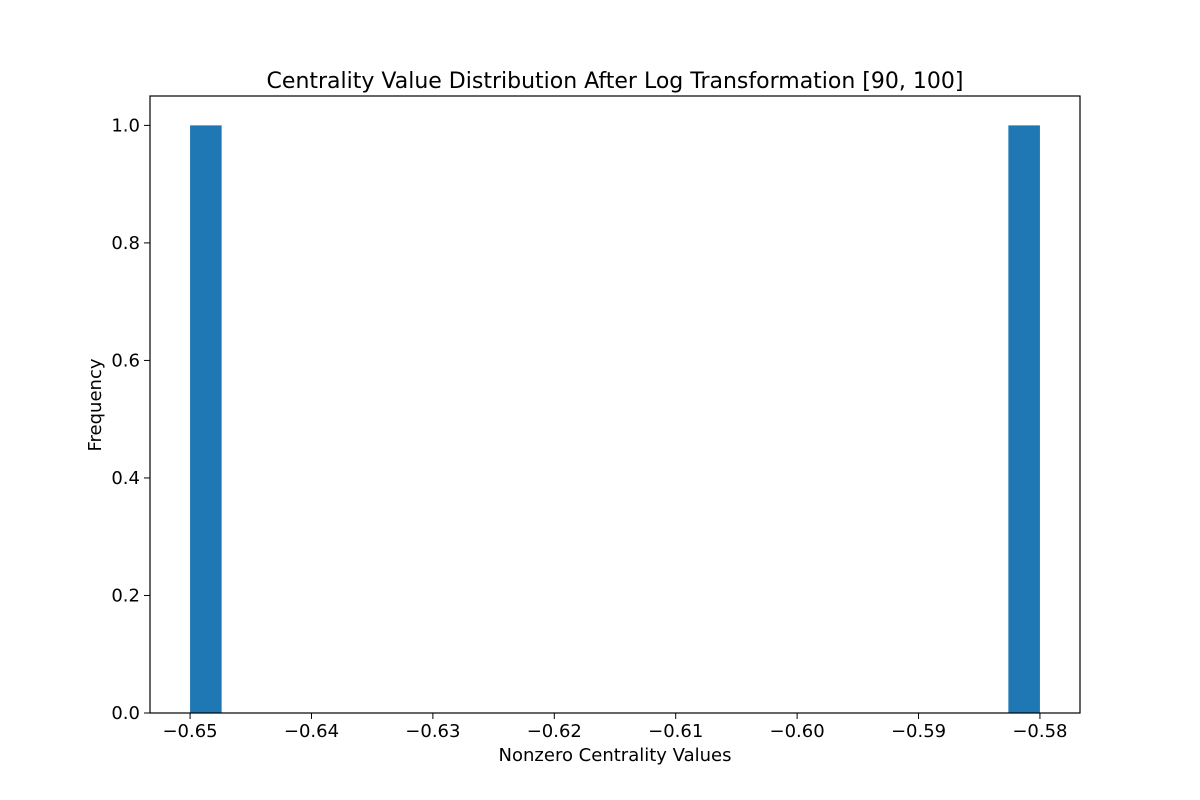 The image size is (1200, 800). Describe the element at coordinates (311, 731) in the screenshot. I see `x-tick-label: −0.64` at that location.